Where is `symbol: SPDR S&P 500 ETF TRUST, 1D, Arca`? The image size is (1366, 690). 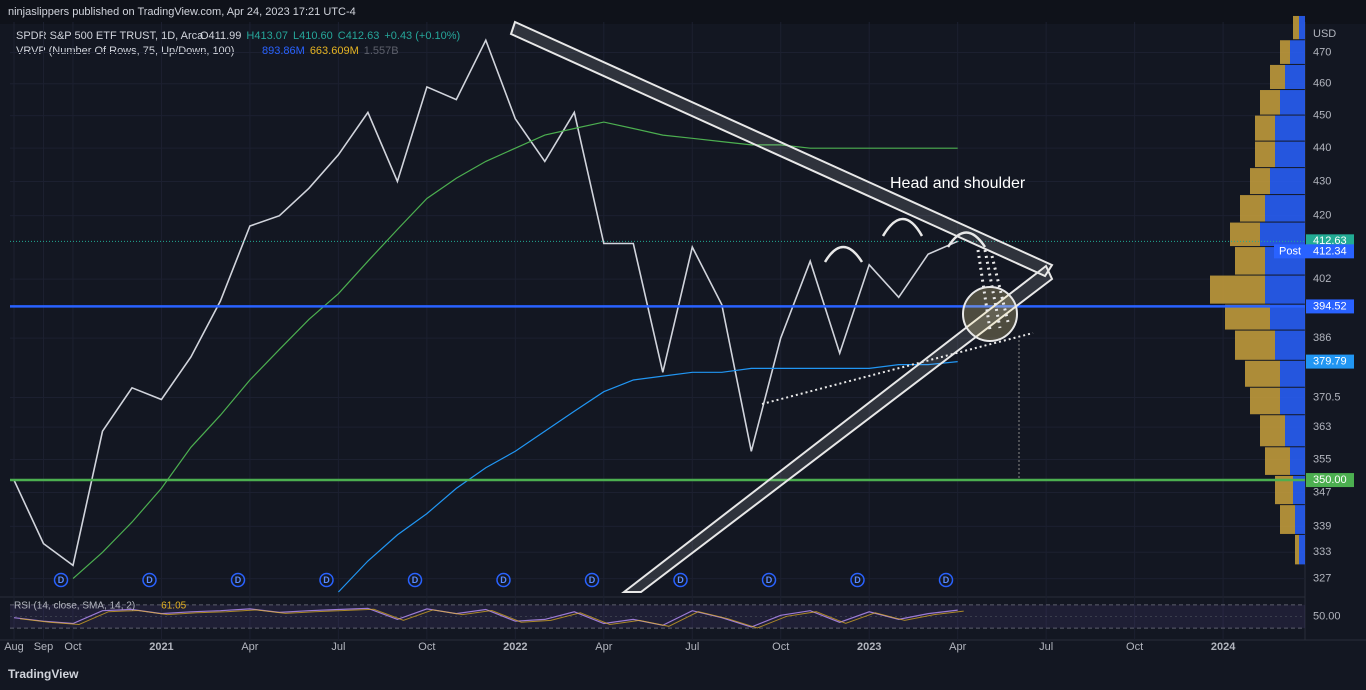 symbol: SPDR S&P 500 ETF TRUST, 1D, Arca is located at coordinates (110, 36).